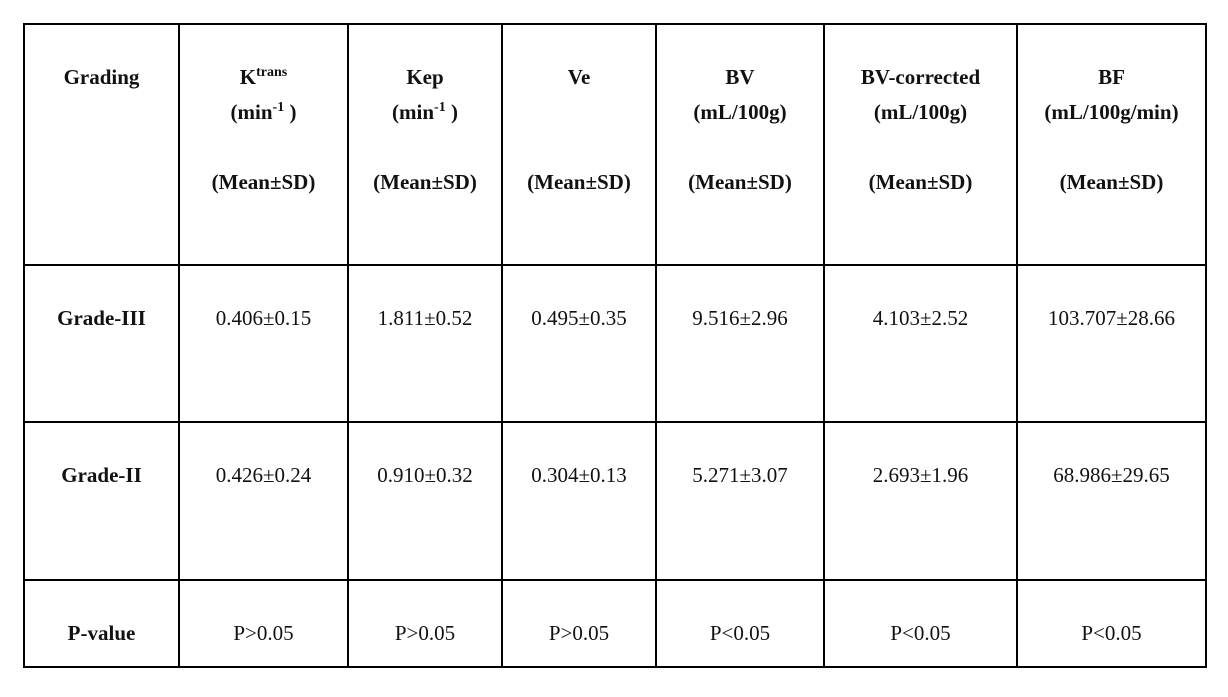 Image resolution: width=1228 pixels, height=697 pixels. What do you see at coordinates (101, 144) in the screenshot?
I see `header-cell: Grading` at bounding box center [101, 144].